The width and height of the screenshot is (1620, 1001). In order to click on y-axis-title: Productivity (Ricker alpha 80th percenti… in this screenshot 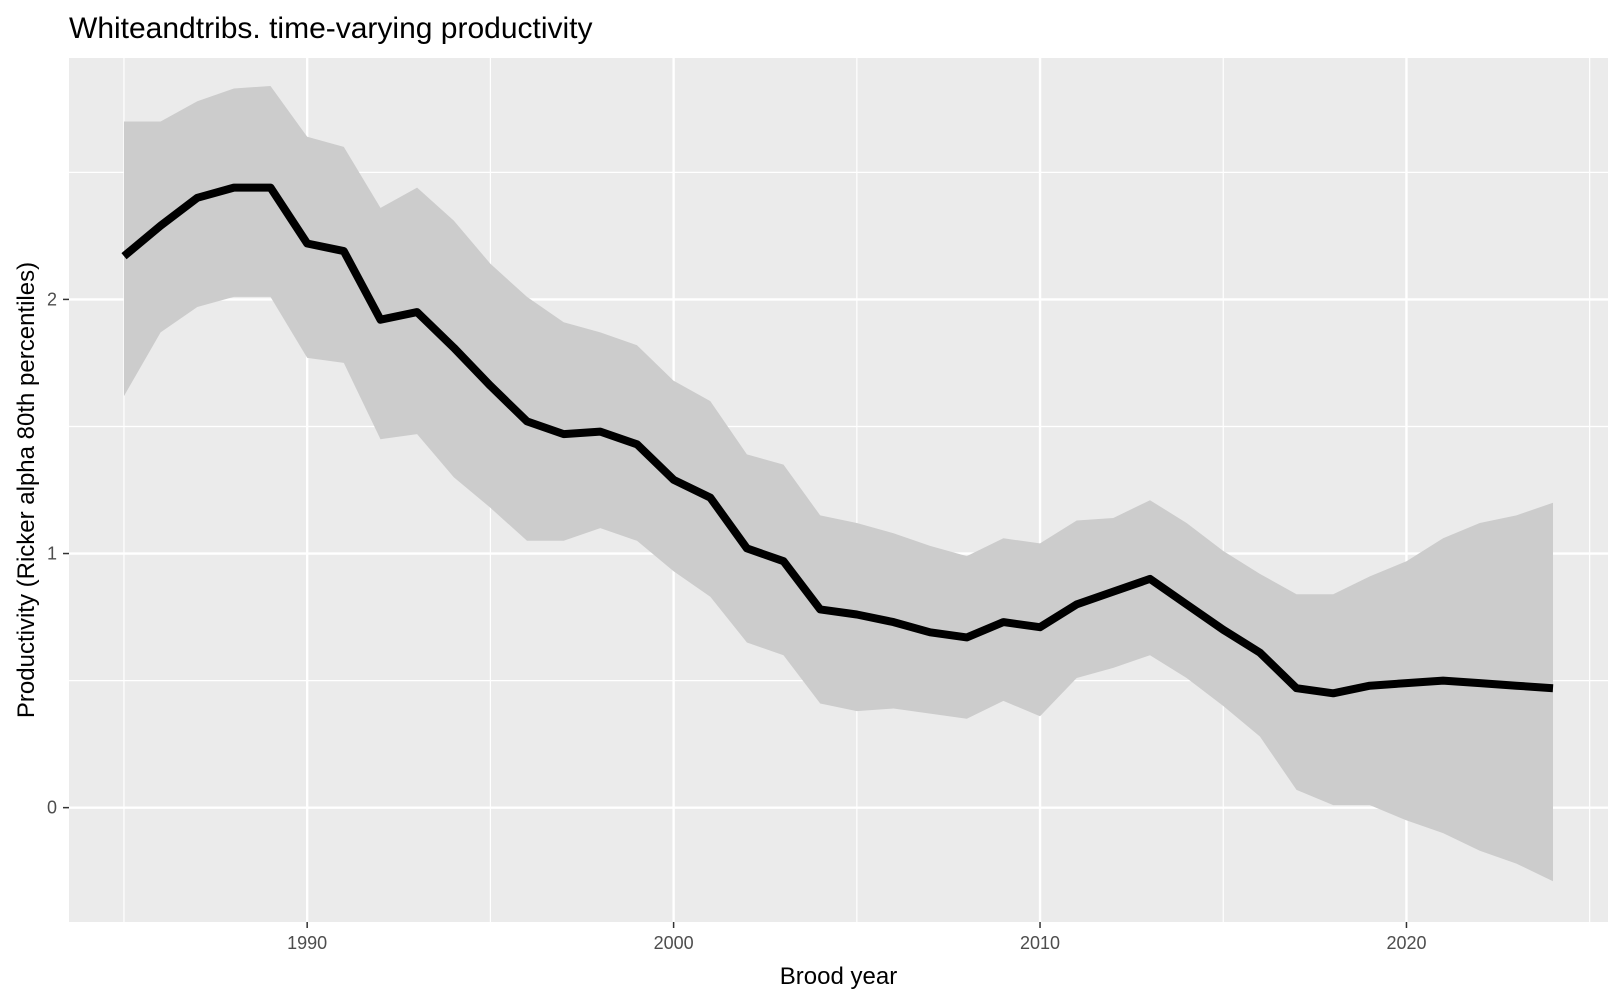, I will do `click(26, 490)`.